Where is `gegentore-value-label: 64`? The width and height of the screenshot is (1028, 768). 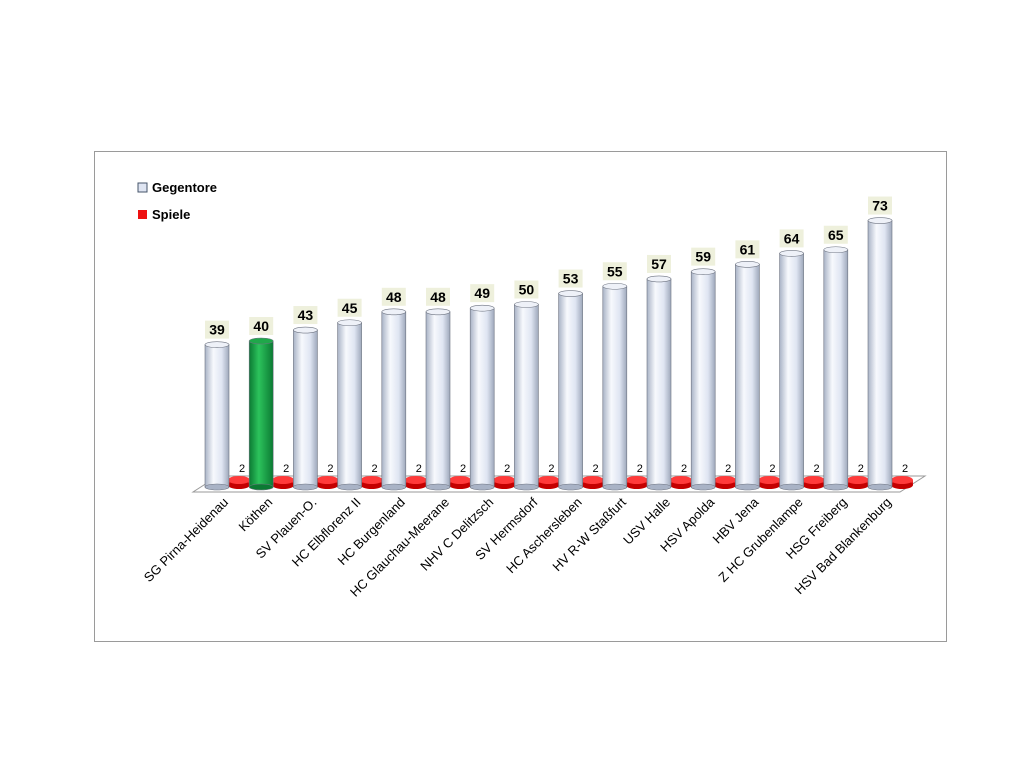 gegentore-value-label: 64 is located at coordinates (792, 238).